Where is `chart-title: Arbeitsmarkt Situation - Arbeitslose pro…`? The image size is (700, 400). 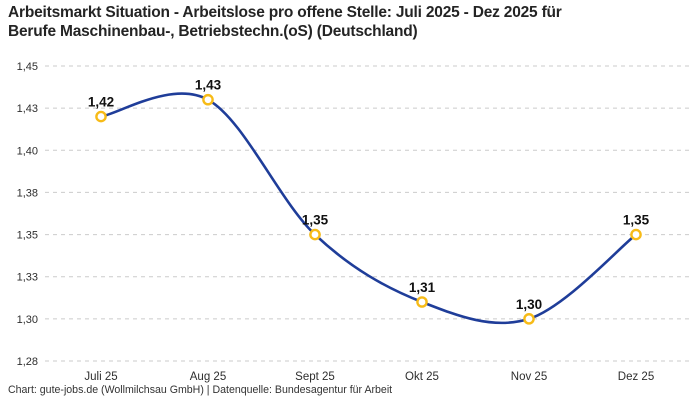
chart-title: Arbeitsmarkt Situation - Arbeitslose pro… is located at coordinates (350, 22).